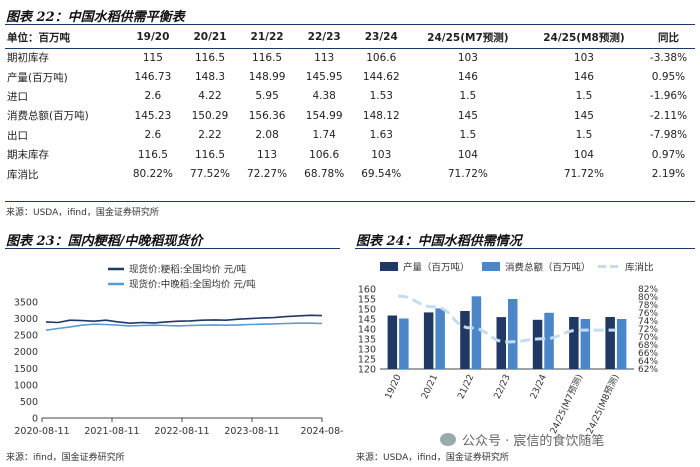  Describe the element at coordinates (436, 268) in the screenshot. I see `legend-label: 产量（百万吨）` at that location.